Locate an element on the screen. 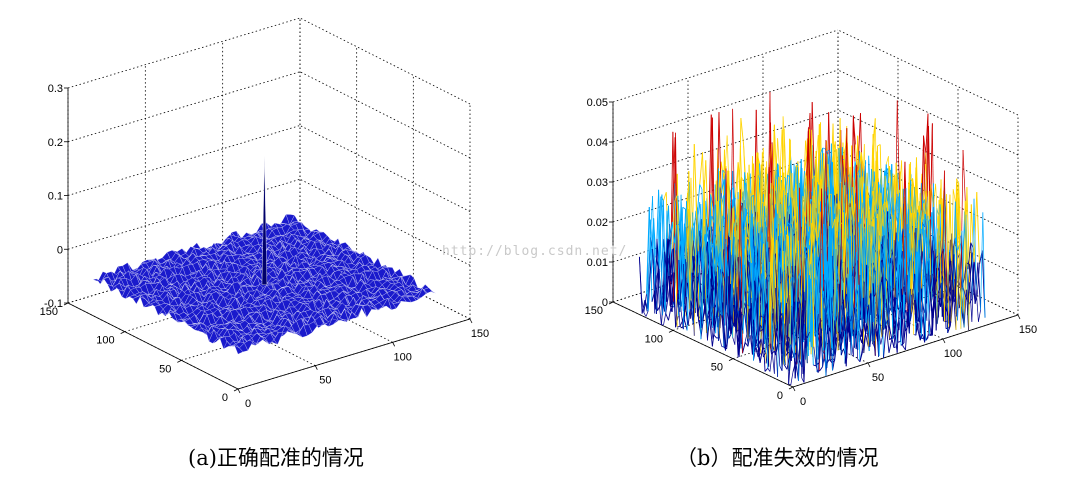 This screenshot has width=1072, height=489. y-tick-mark is located at coordinates (791, 388).